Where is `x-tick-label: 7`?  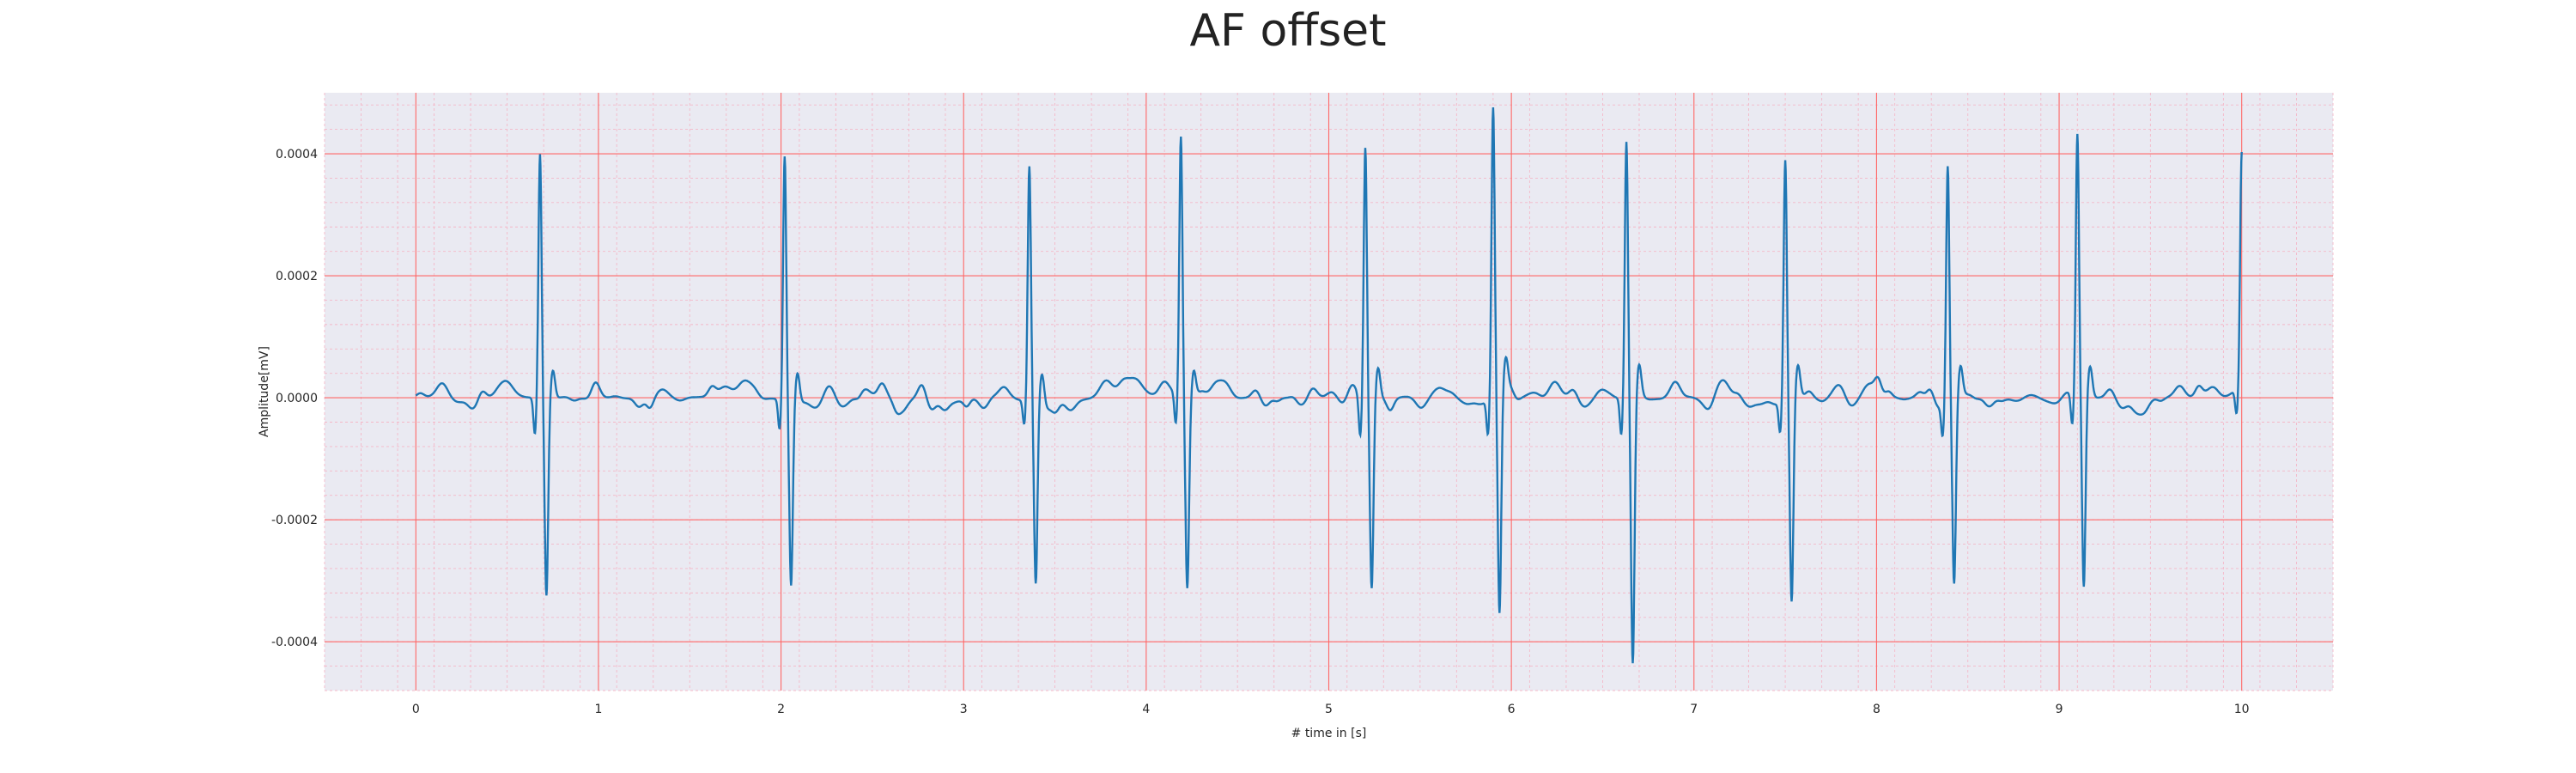
x-tick-label: 7 is located at coordinates (1694, 709).